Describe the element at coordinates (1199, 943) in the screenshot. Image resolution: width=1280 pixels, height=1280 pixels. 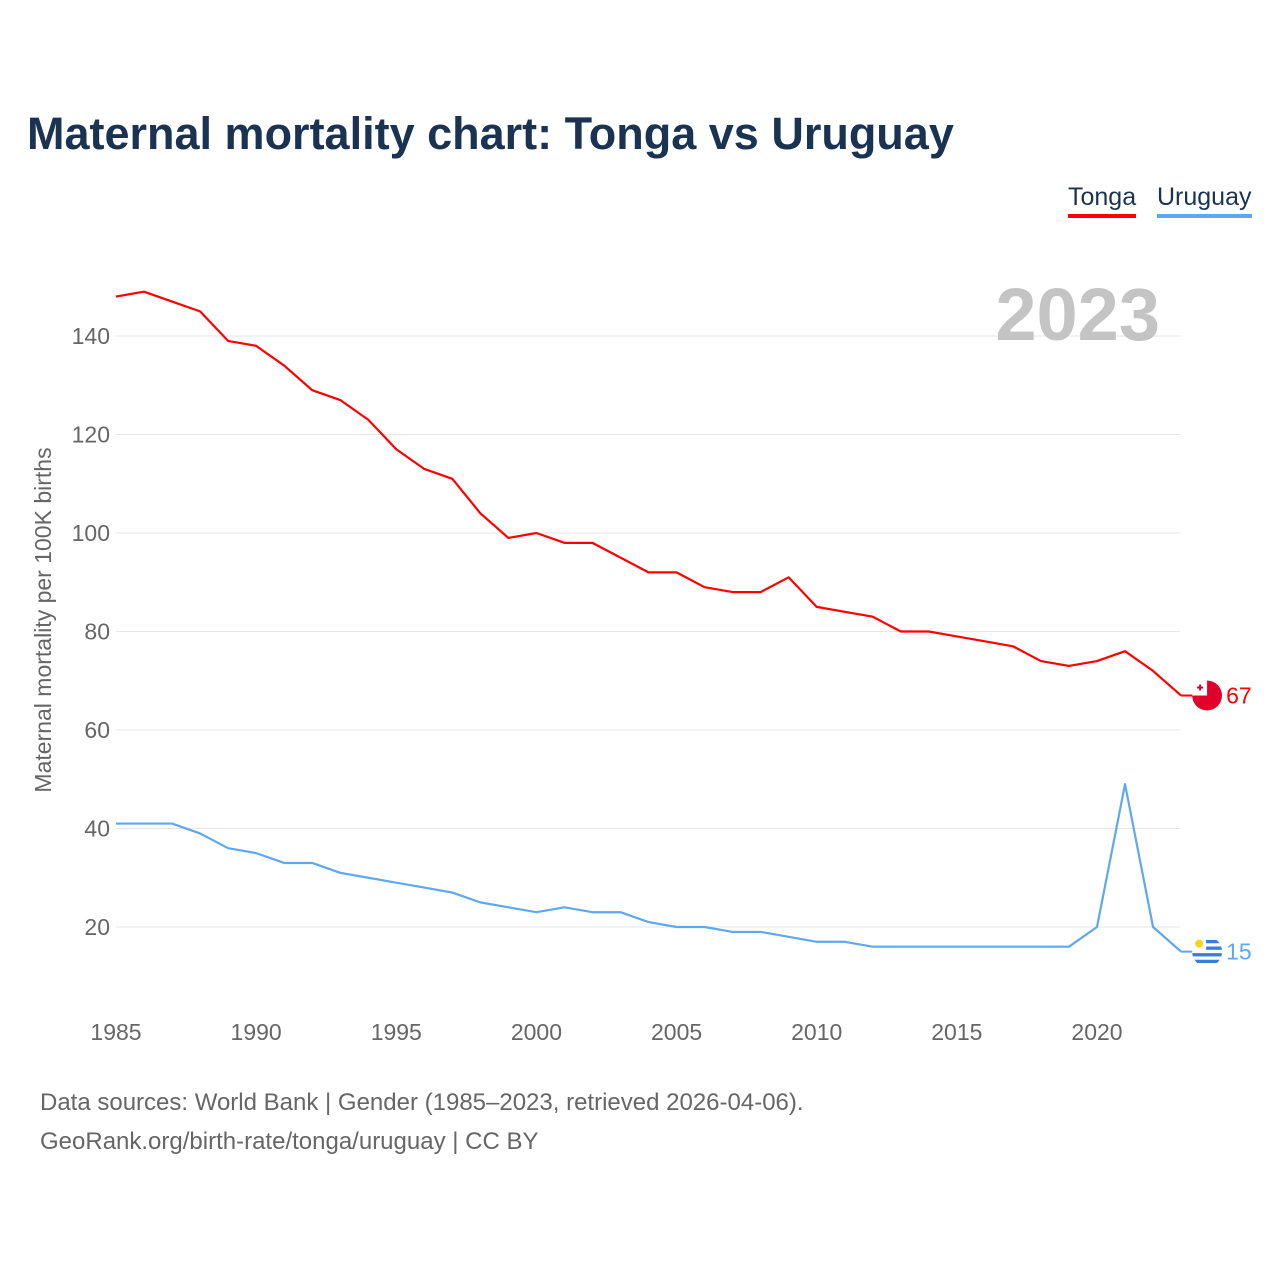
I see `flag-sun` at that location.